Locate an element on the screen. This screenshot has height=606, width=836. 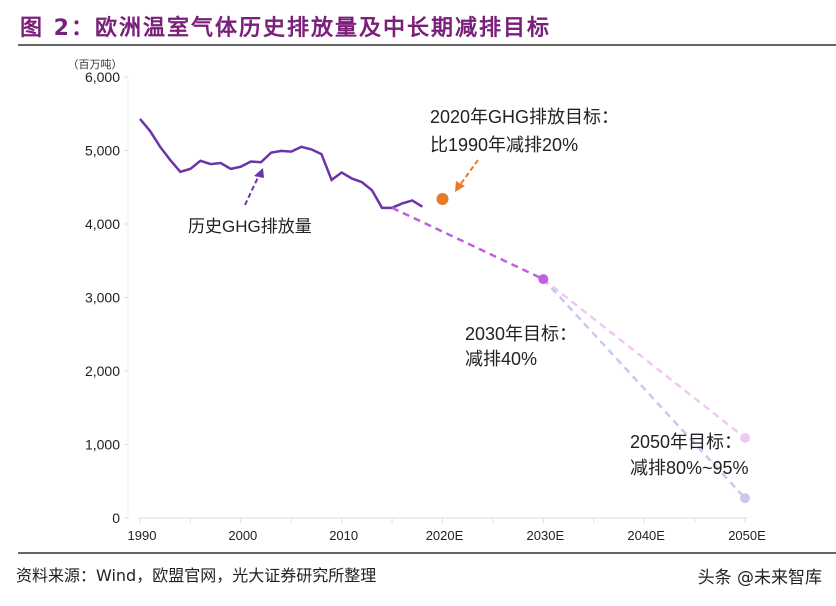
unit-label: （百万吨） is located at coordinates (95, 64).